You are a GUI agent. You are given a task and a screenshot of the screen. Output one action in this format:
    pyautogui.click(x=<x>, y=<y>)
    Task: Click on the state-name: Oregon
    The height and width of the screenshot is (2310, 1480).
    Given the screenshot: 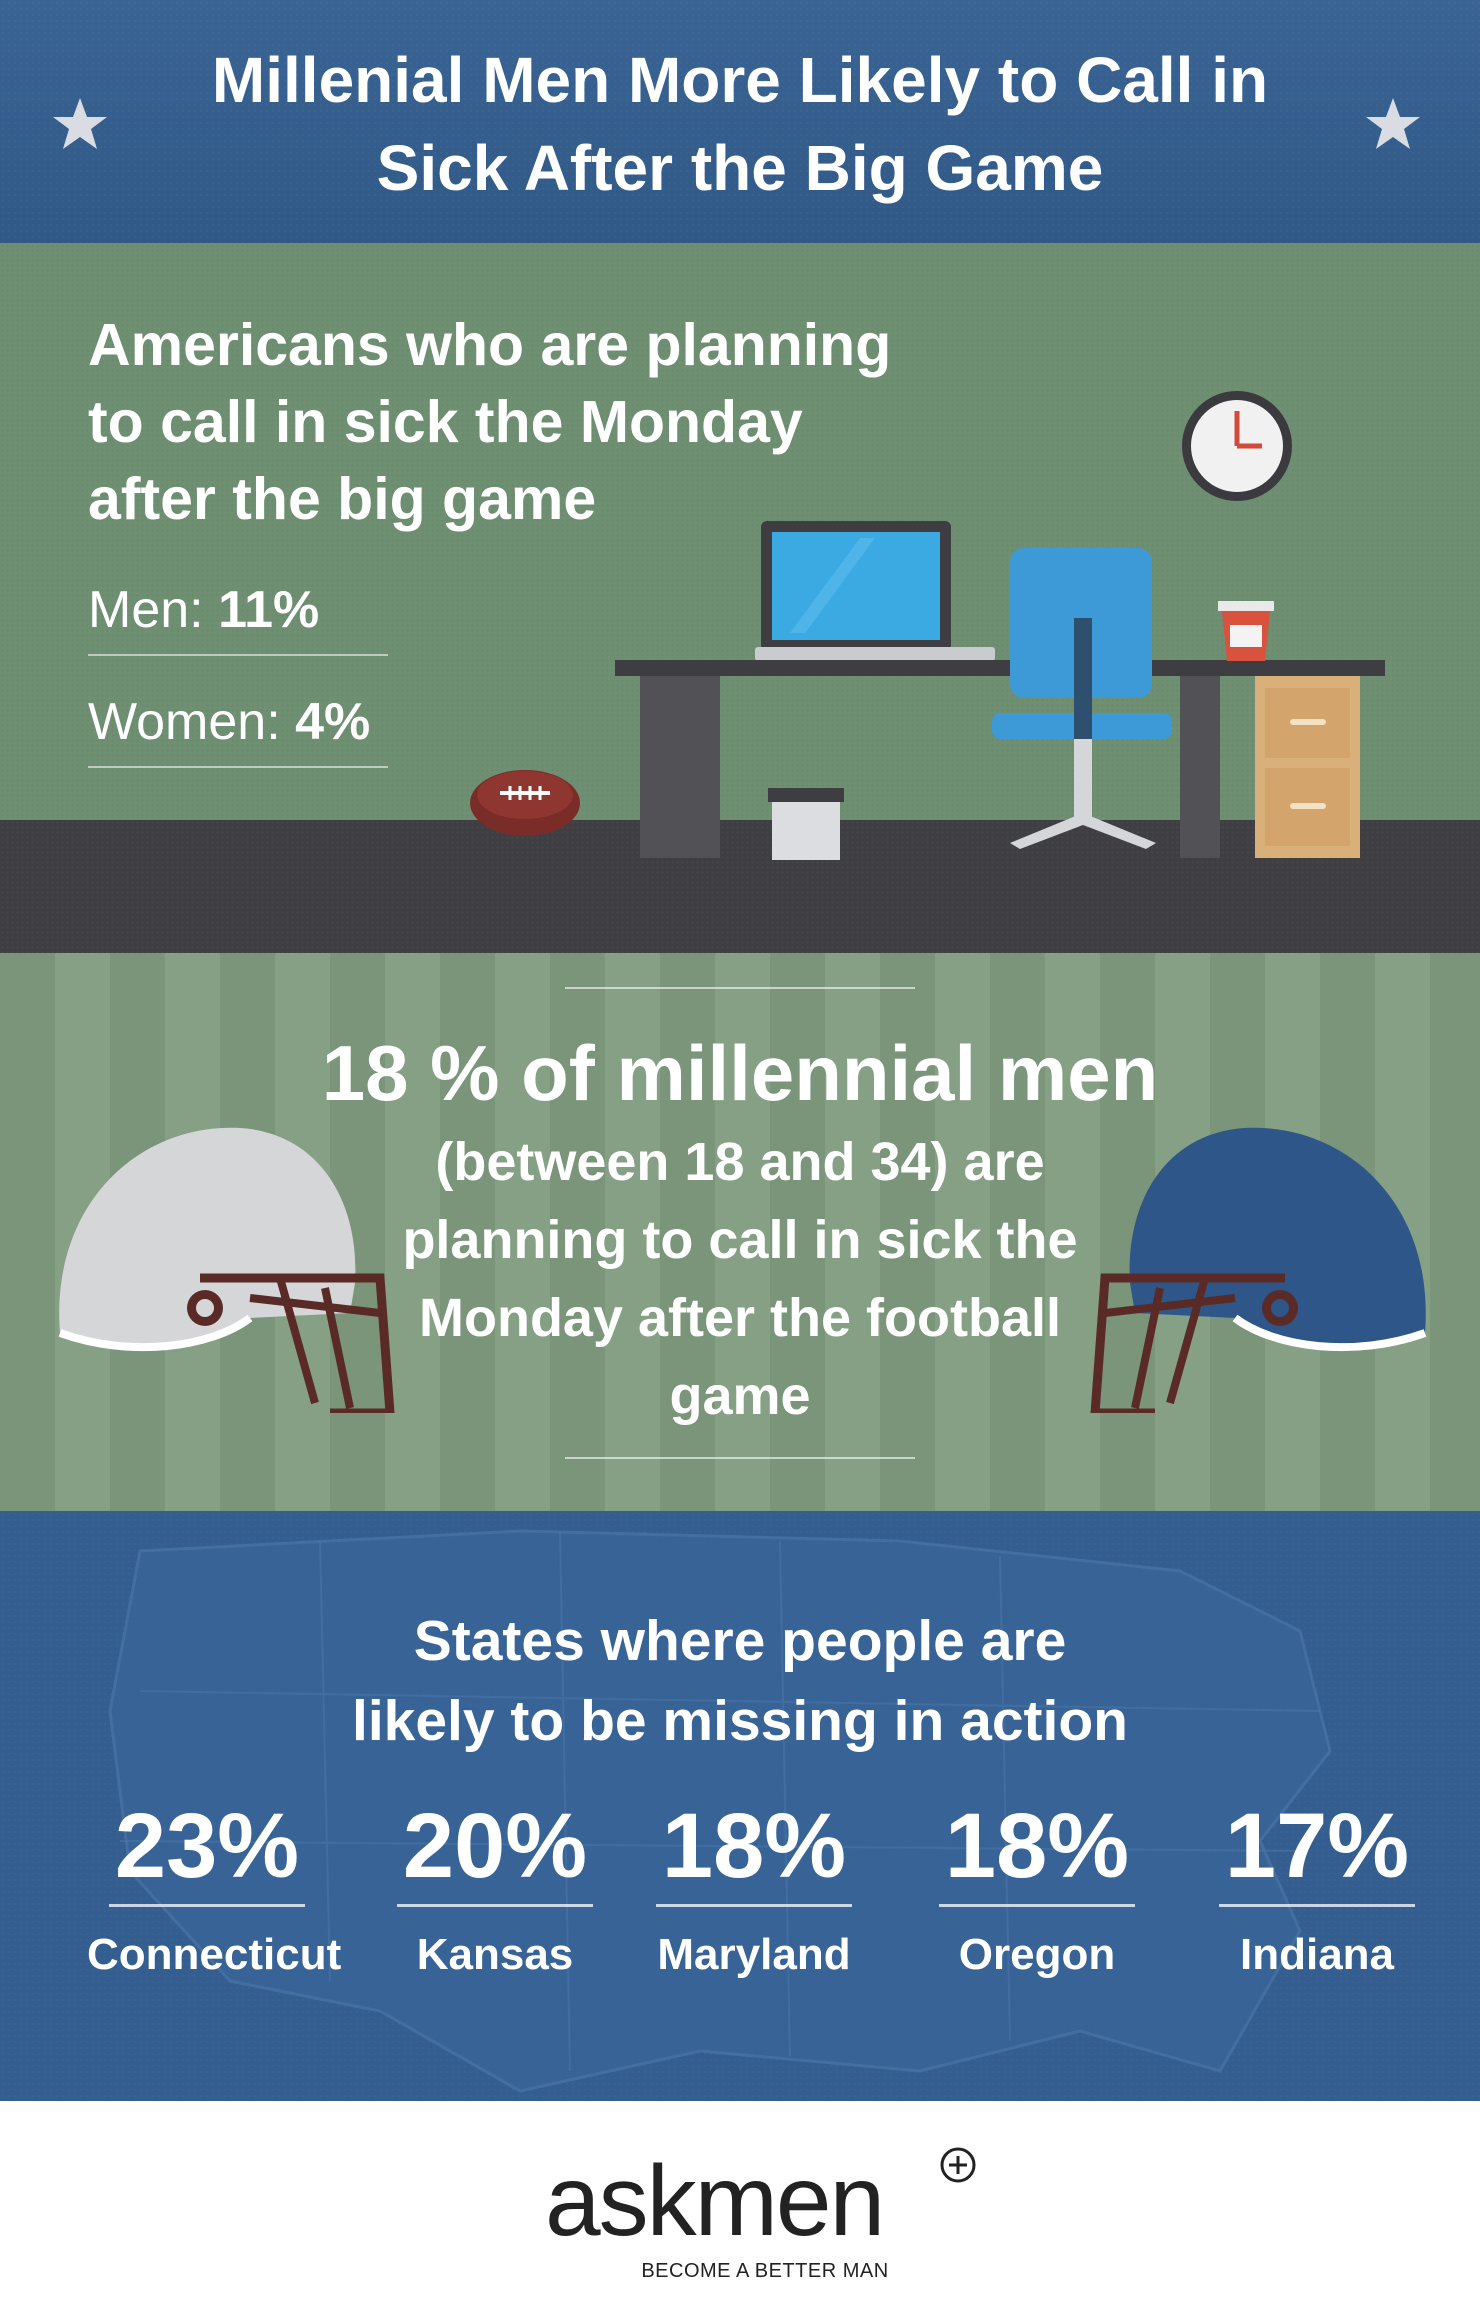 What is the action you would take?
    pyautogui.click(x=1037, y=1954)
    